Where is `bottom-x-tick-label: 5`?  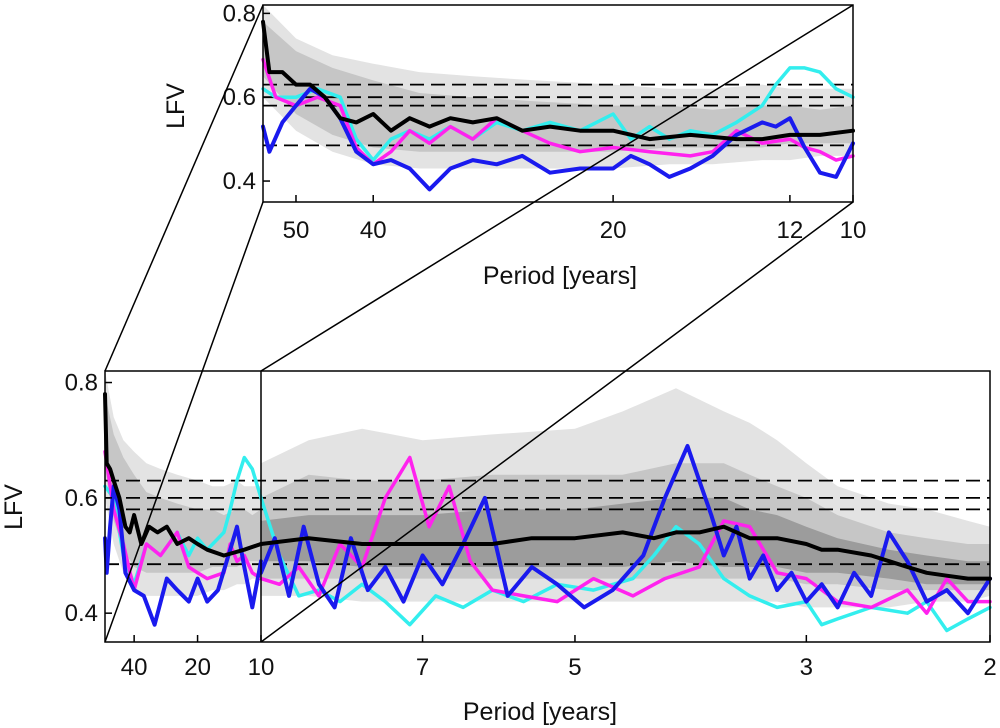
bottom-x-tick-label: 5 is located at coordinates (574, 667).